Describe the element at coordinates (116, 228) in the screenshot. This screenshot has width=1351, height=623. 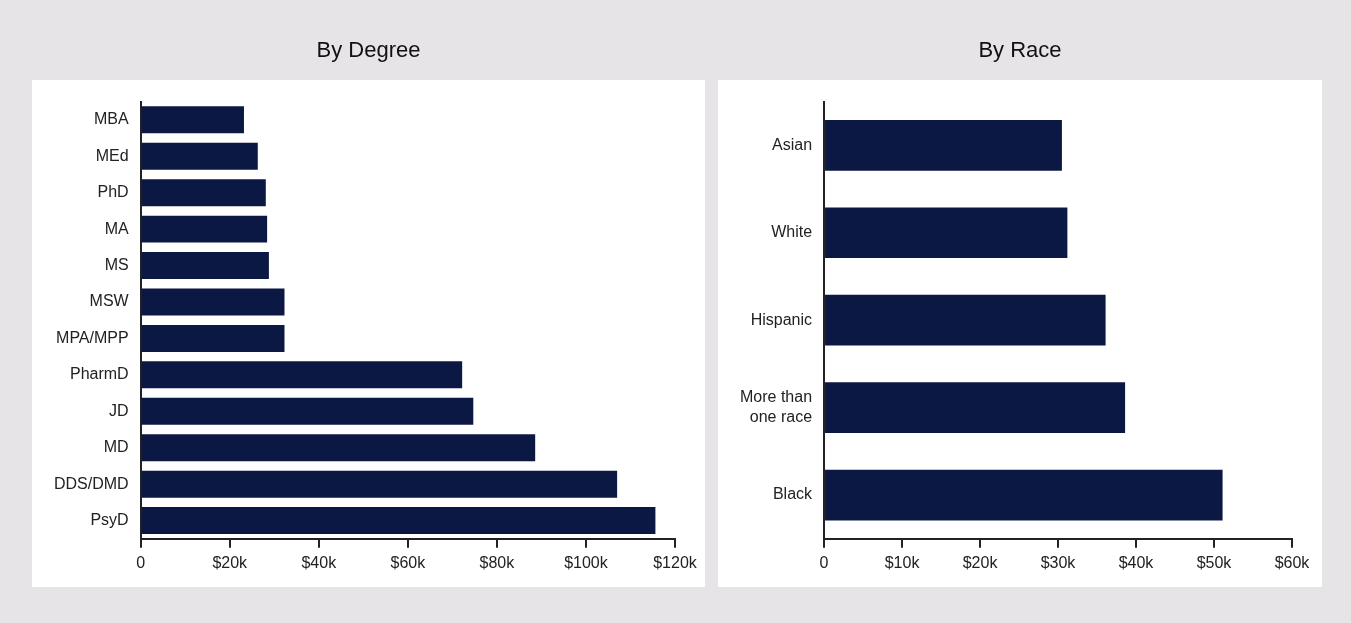
I see `y-tick-label: MA` at that location.